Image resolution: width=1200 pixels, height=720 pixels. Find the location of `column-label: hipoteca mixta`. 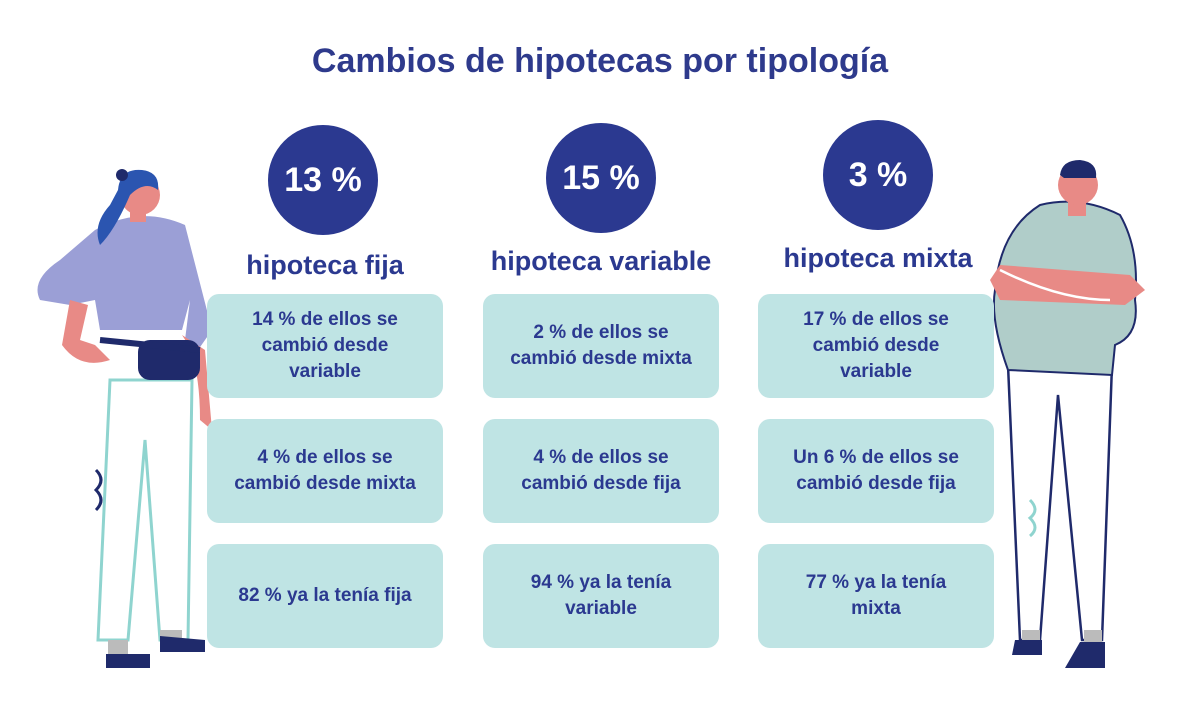

column-label: hipoteca mixta is located at coordinates (878, 258).